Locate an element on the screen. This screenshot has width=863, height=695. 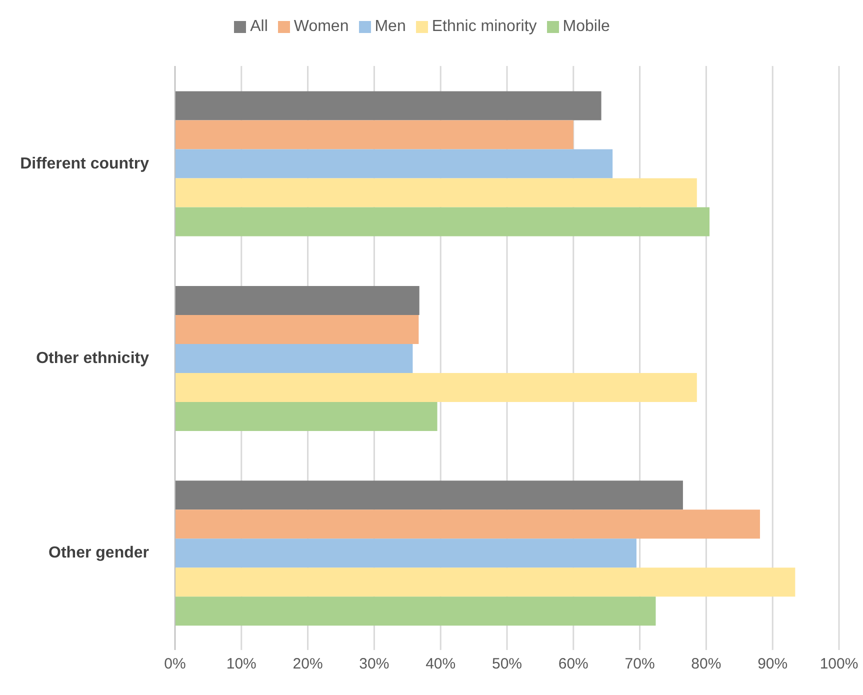
x-tick-label: 40% is located at coordinates (441, 664).